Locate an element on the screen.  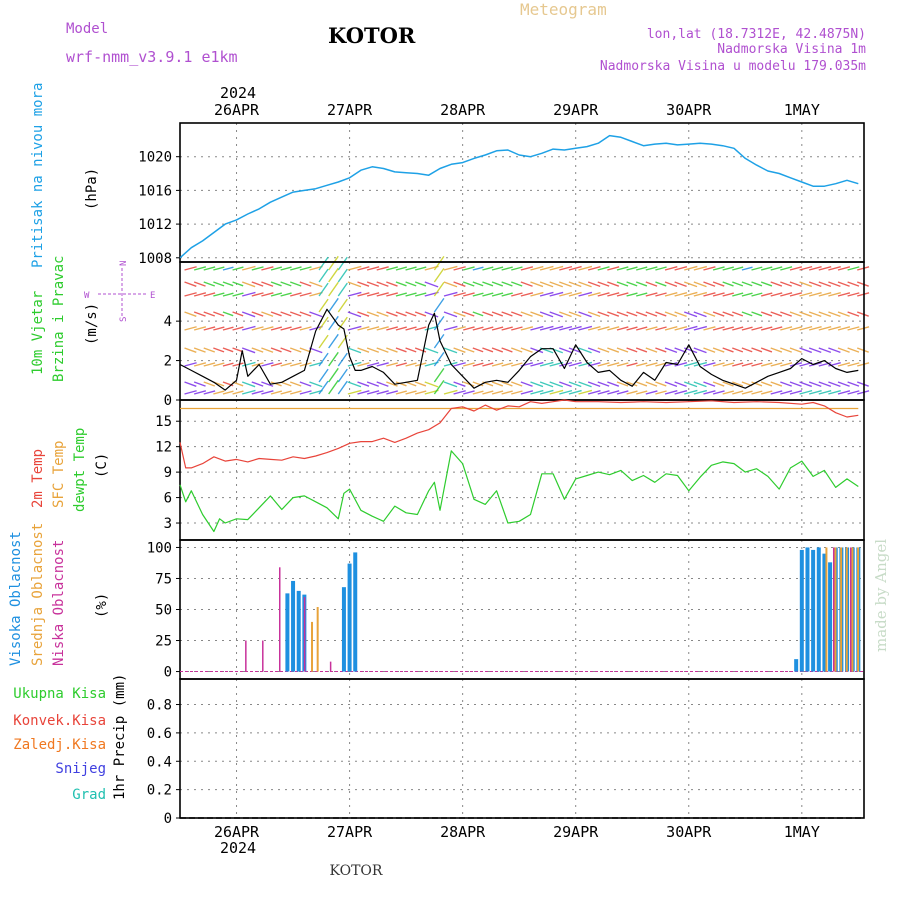
precip-ytick-label: 0.6 is located at coordinates (159, 734).